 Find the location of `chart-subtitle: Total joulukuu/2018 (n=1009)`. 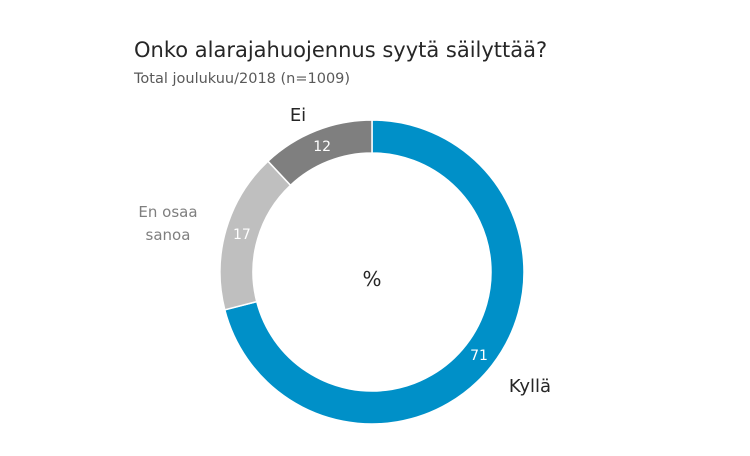

chart-subtitle: Total joulukuu/2018 (n=1009) is located at coordinates (242, 79).